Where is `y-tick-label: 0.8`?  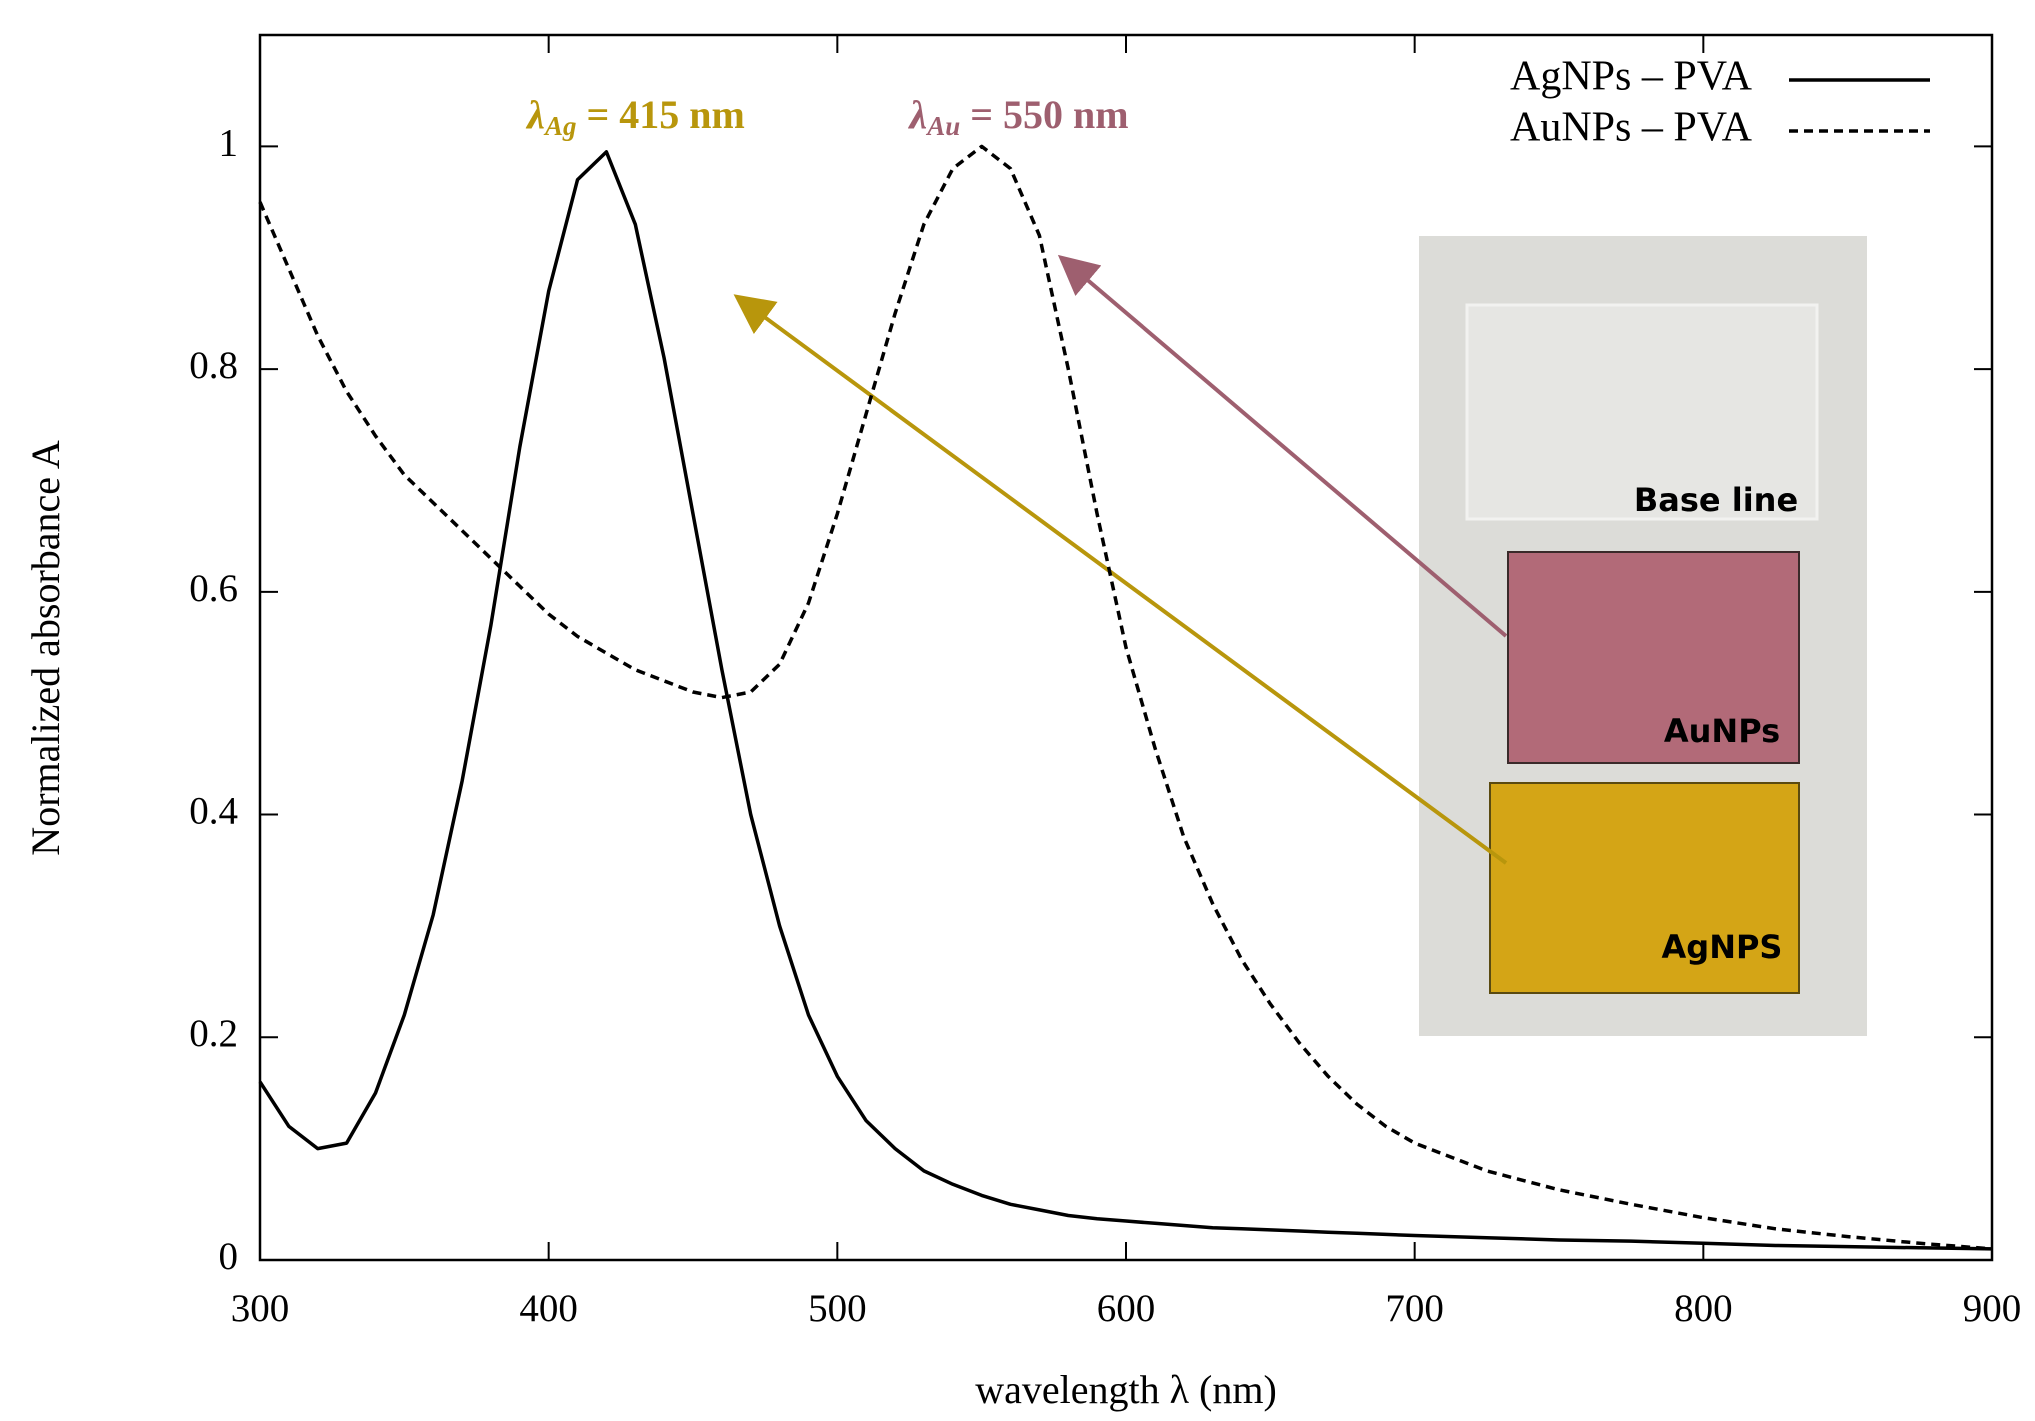 y-tick-label: 0.8 is located at coordinates (213, 365).